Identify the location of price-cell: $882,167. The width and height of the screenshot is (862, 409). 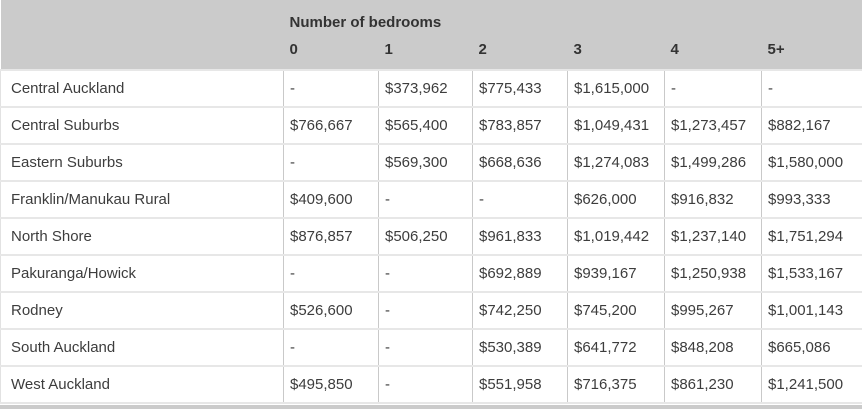
(811, 125).